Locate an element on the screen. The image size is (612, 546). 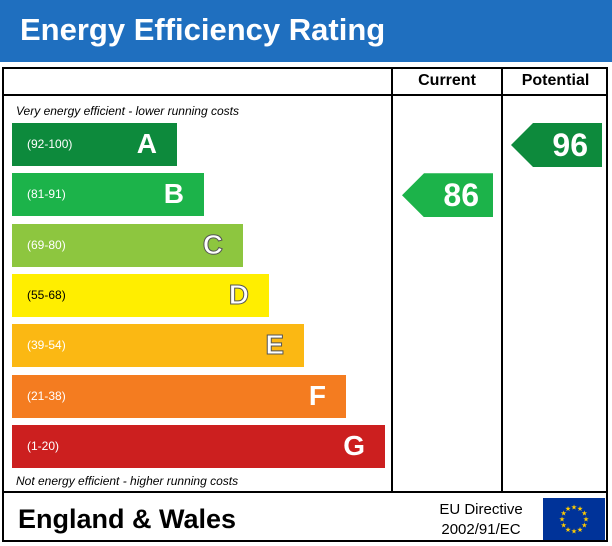
band-range-label: (1-20) is located at coordinates (43, 445).